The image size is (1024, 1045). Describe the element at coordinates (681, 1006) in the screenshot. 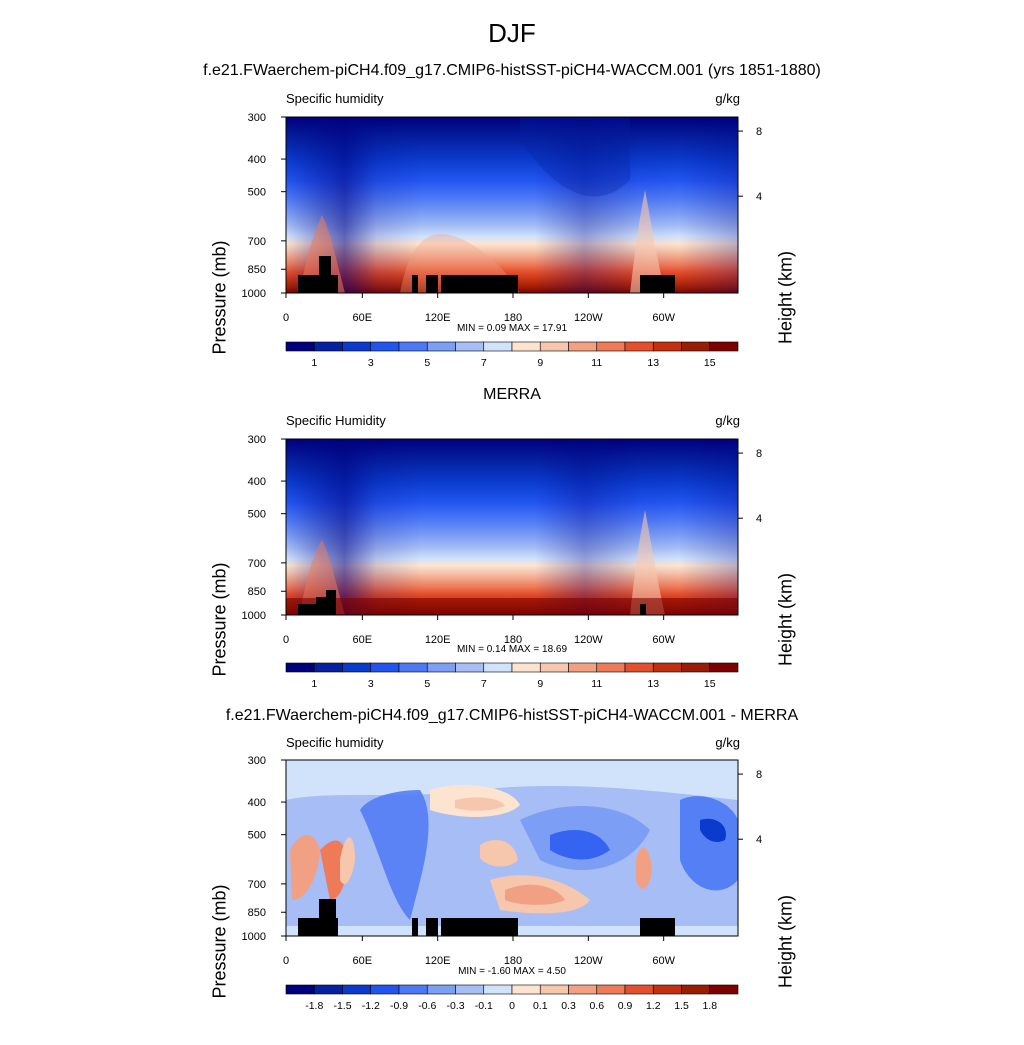

I see `colorbar-label: 1.5` at that location.